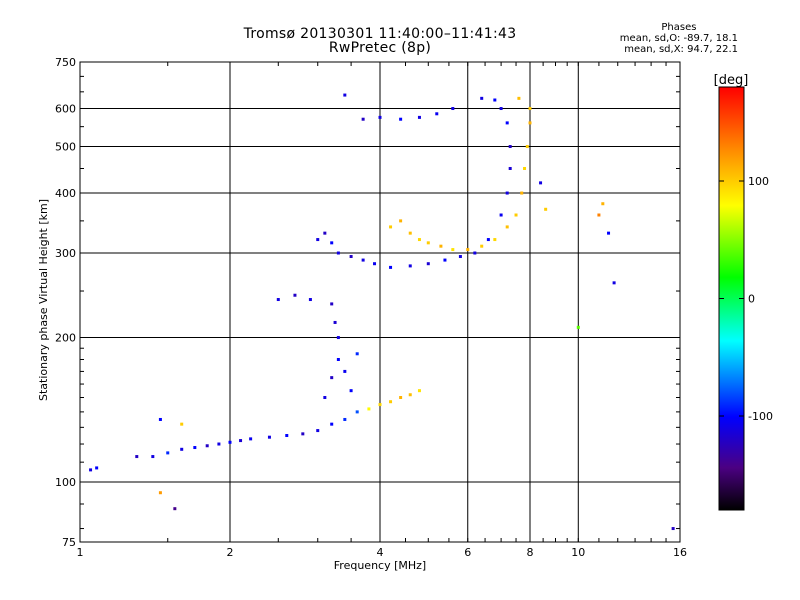  Describe the element at coordinates (230, 552) in the screenshot. I see `x-tick-label: 2` at that location.